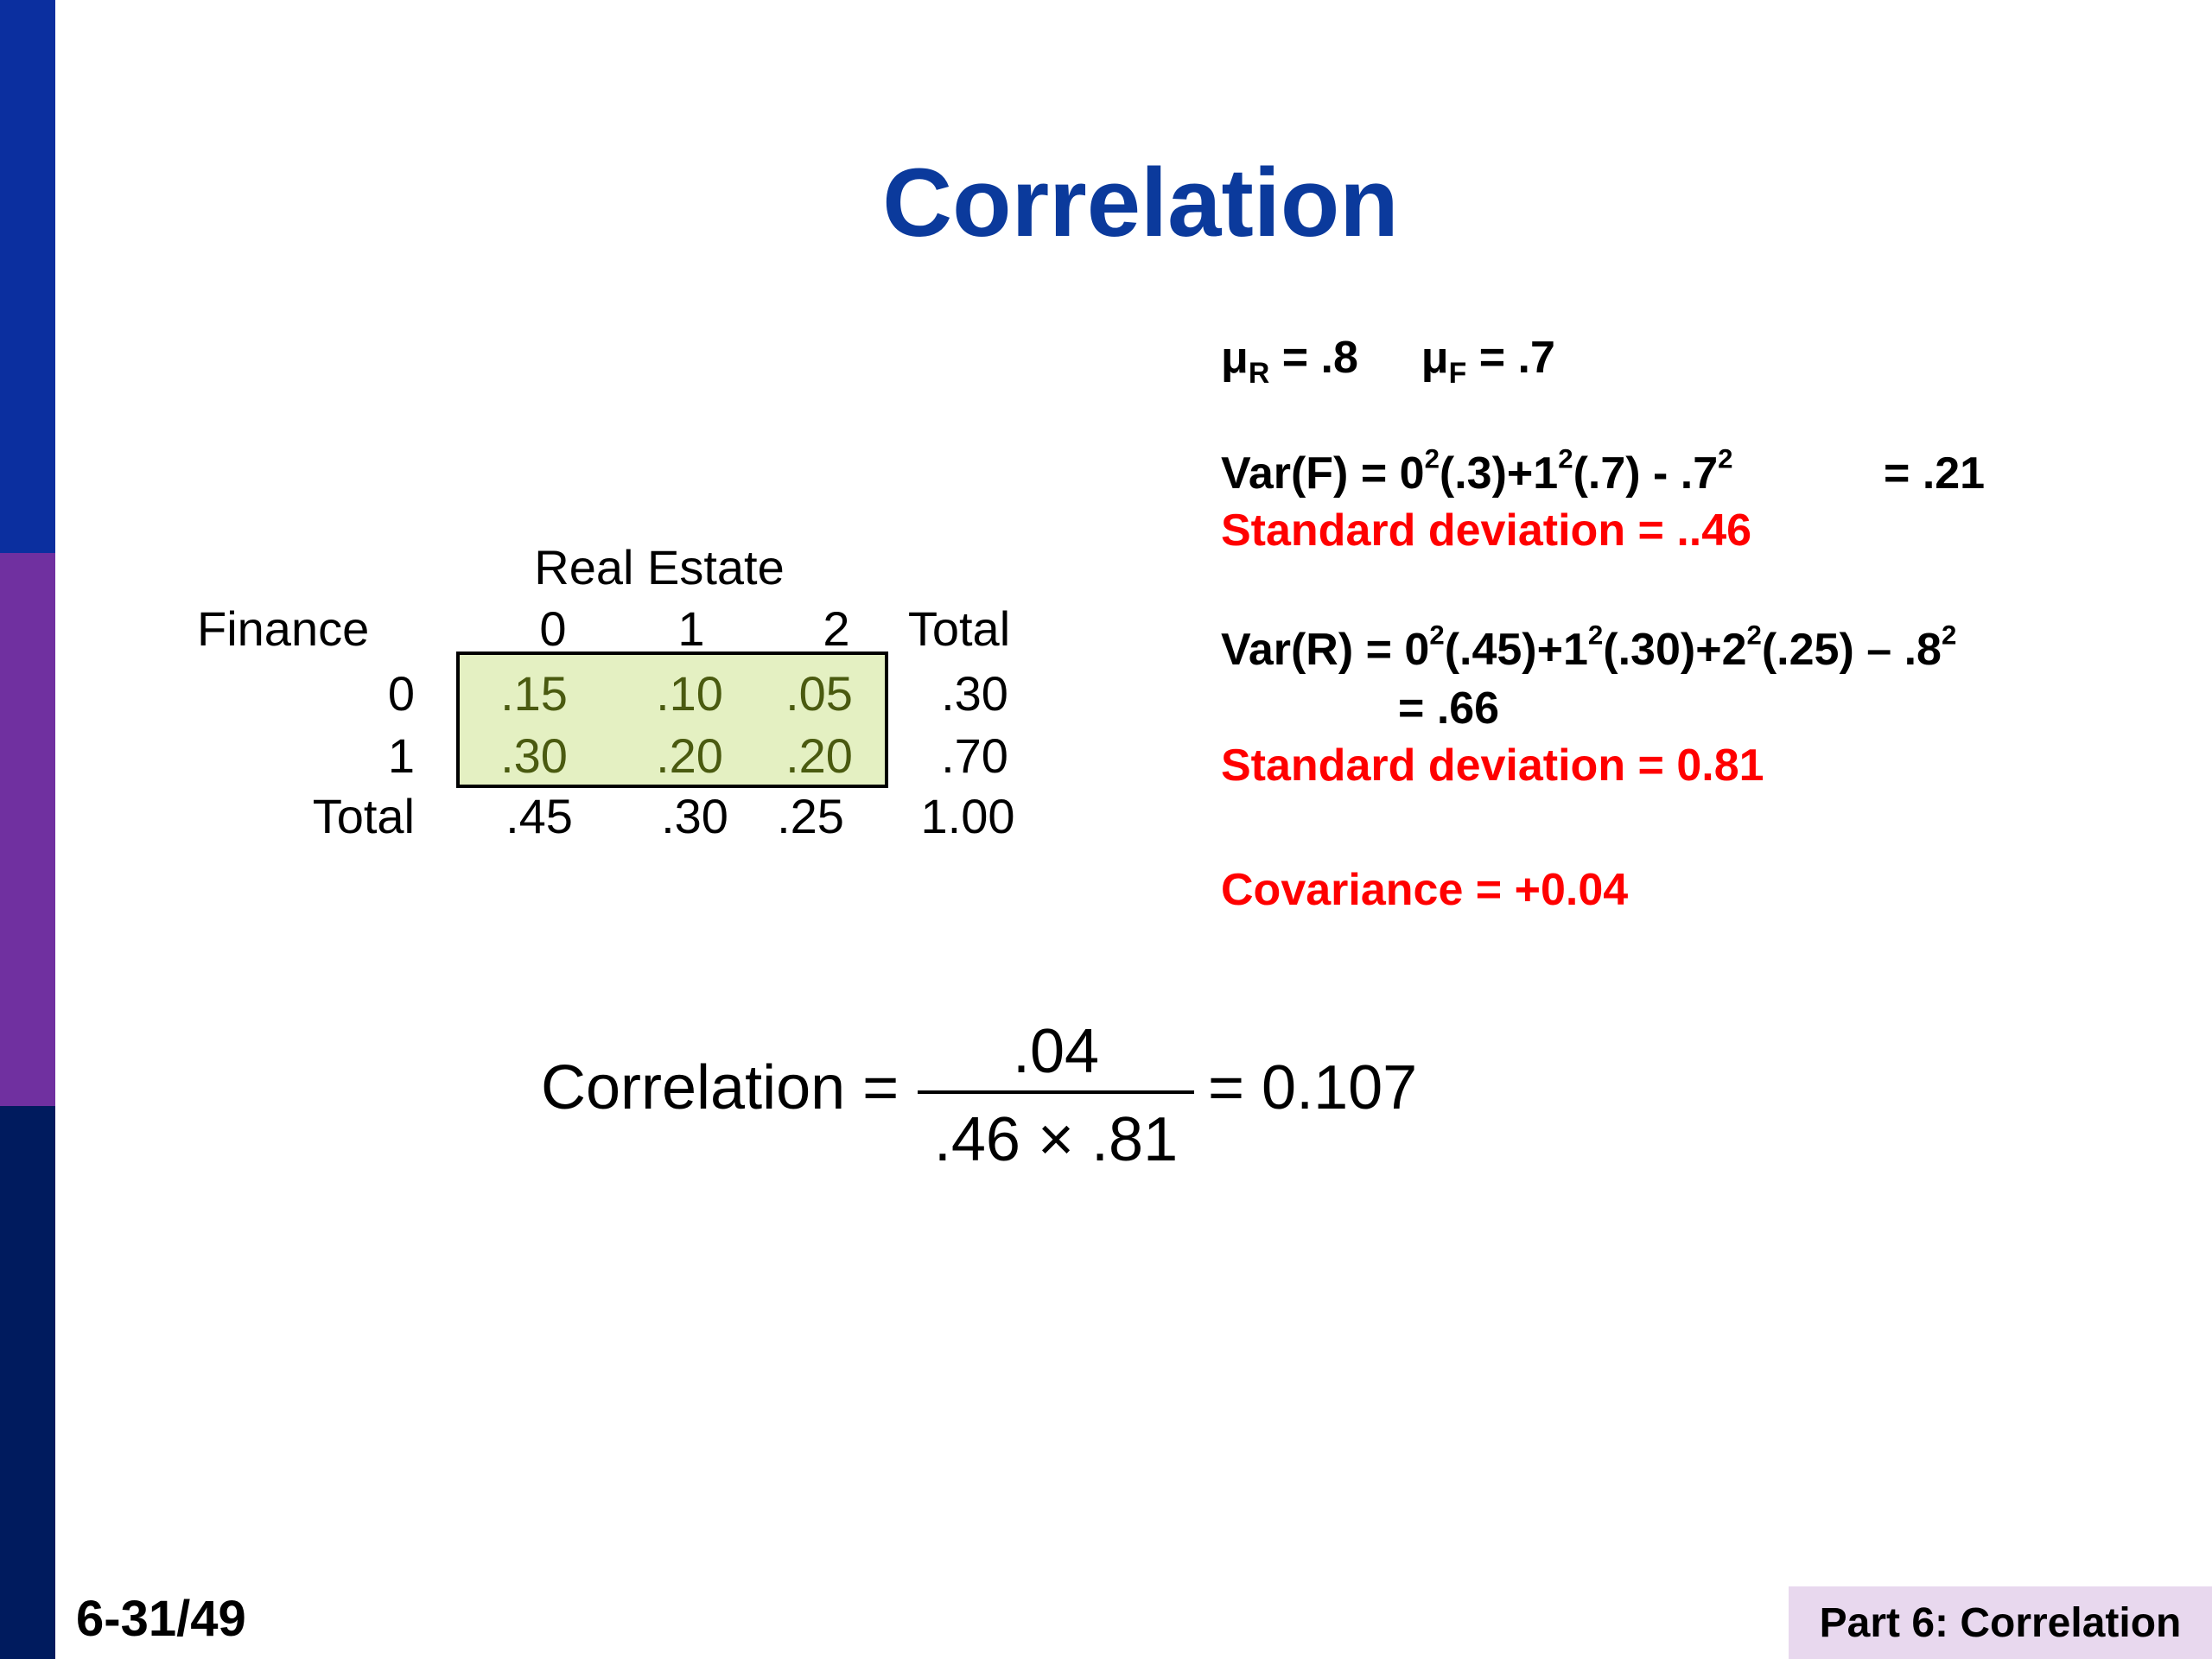  I want to click on section-label: Part 6: Correlation, so click(2000, 1622).